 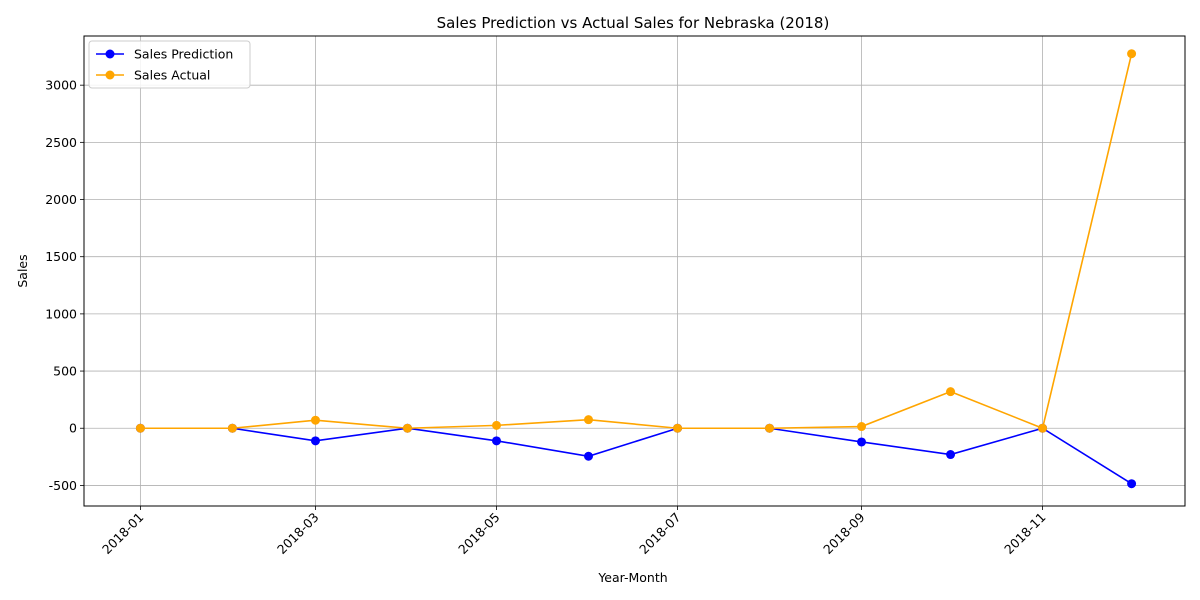 I want to click on x-axis-label: Year-Month, so click(x=632, y=577).